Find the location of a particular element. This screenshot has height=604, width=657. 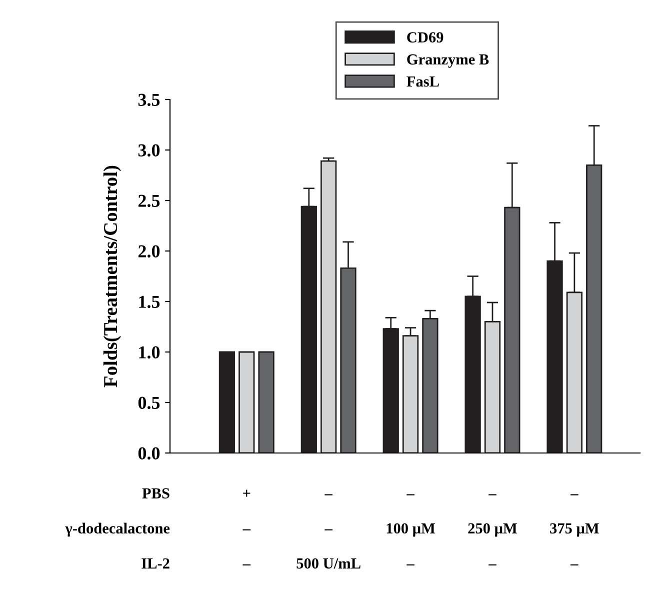

category-label: – – 500 U/mL is located at coordinates (328, 531).